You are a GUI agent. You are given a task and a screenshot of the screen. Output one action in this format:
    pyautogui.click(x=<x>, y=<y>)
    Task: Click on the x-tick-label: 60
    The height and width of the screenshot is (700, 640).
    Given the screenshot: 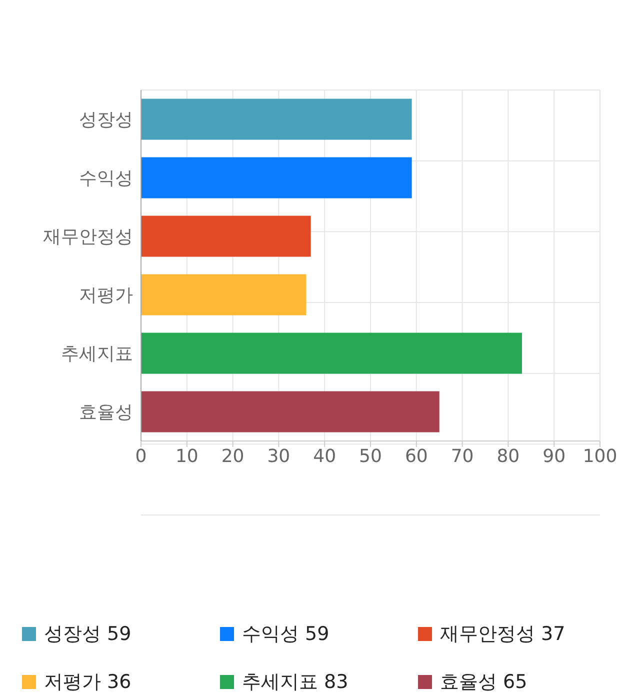 What is the action you would take?
    pyautogui.click(x=416, y=456)
    